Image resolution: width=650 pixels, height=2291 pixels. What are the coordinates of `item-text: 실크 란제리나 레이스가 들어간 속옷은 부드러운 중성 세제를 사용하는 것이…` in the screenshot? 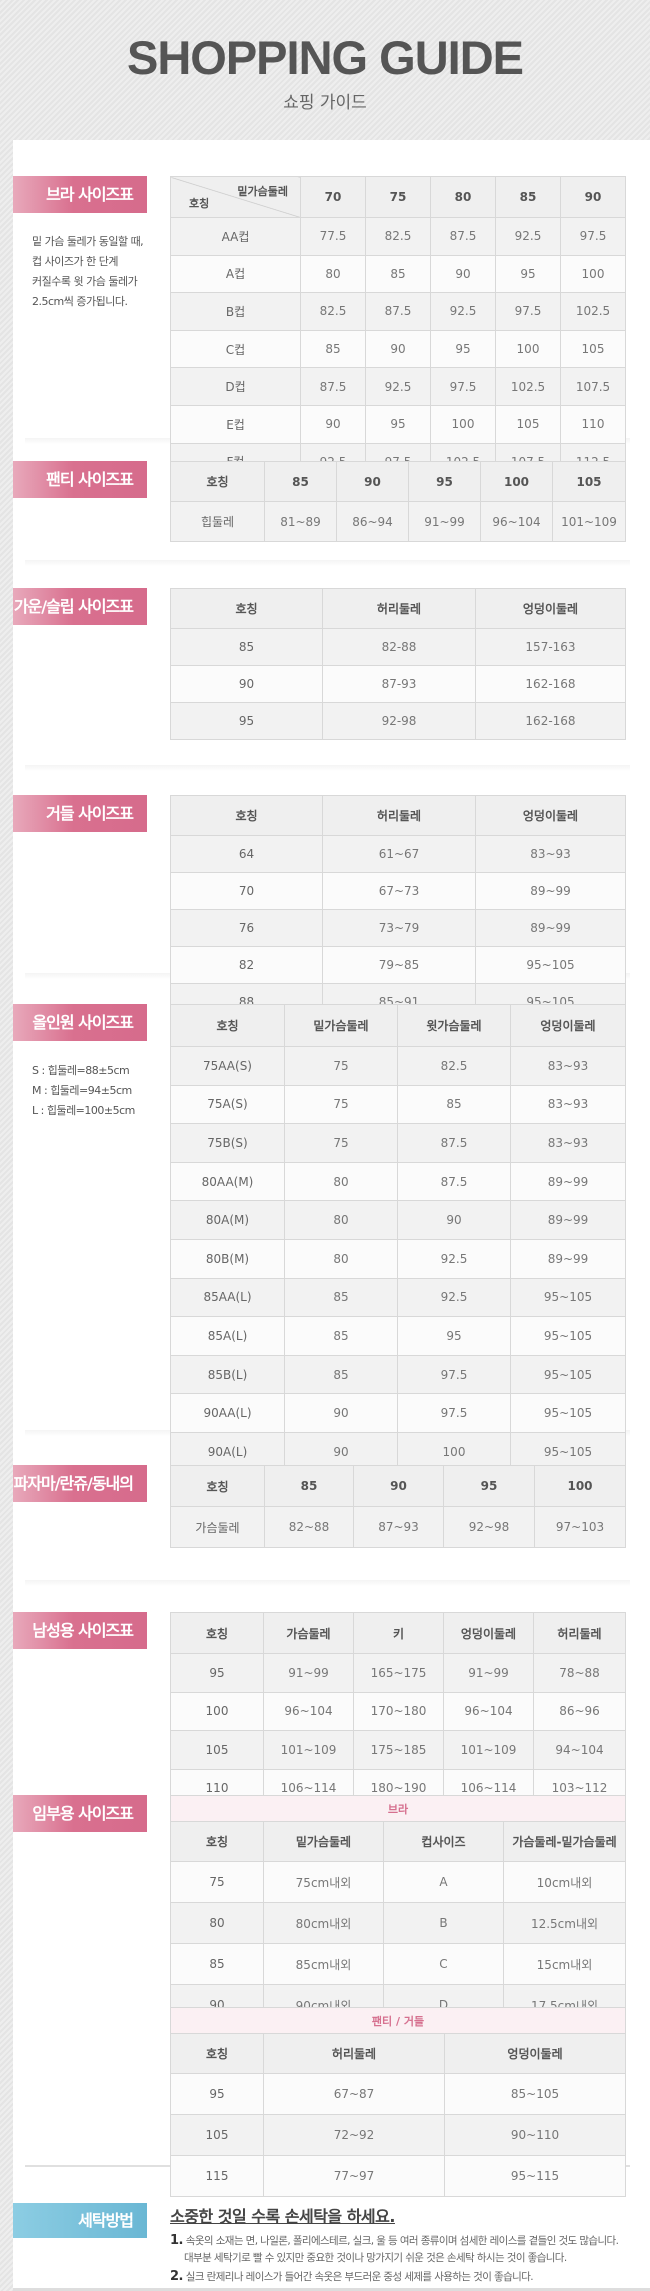 It's located at (359, 2277).